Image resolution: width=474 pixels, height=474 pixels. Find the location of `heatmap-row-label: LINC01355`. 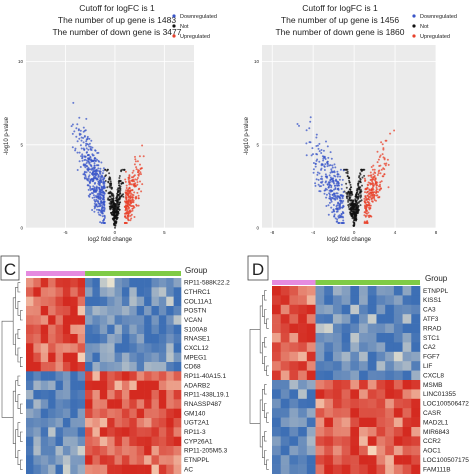

heatmap-row-label: LINC01355 is located at coordinates (439, 394).